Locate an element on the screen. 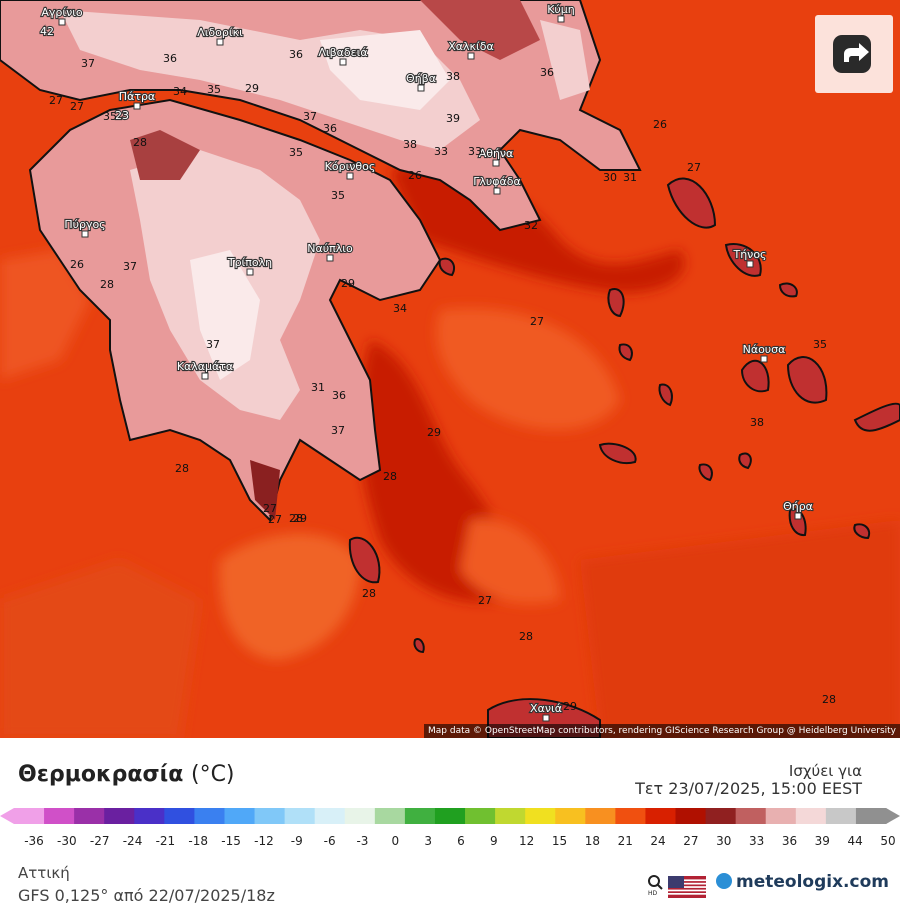 This screenshot has width=900, height=907. city-marker: Αθήνα is located at coordinates (496, 156).